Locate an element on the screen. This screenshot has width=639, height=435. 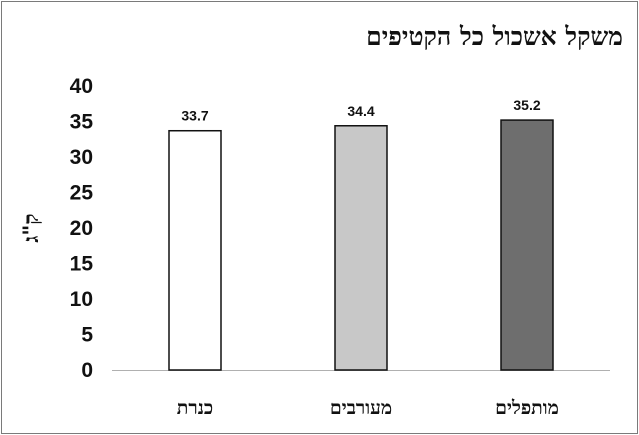
data-label-1: 34.4 is located at coordinates (360, 111).